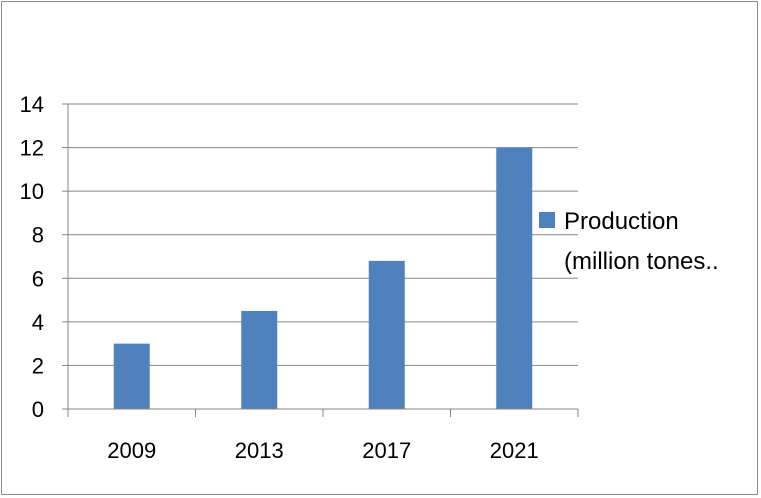 This screenshot has width=761, height=498. What do you see at coordinates (32, 191) in the screenshot?
I see `y-tick-label-10: 10` at bounding box center [32, 191].